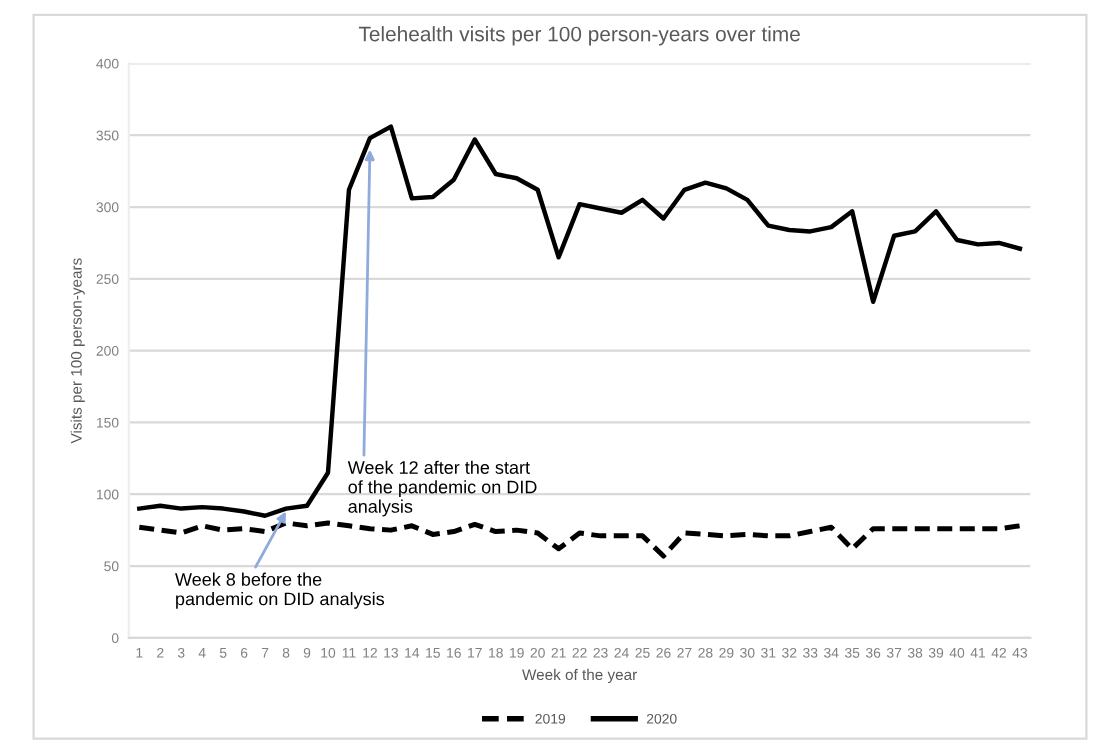  I want to click on annotation: Week 12 after the start of the pandemic on DID analysis, so click(442, 488).